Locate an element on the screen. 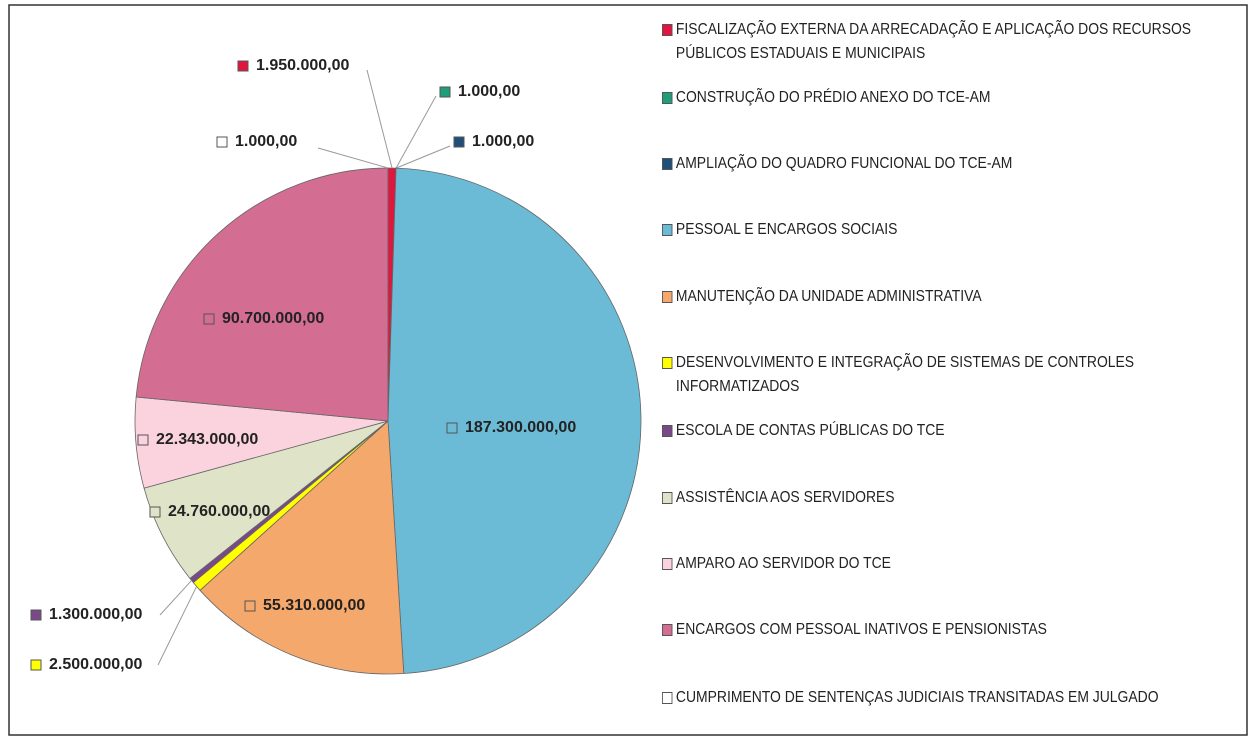 This screenshot has height=741, width=1254. data-label: 90.700.000,00 is located at coordinates (273, 318).